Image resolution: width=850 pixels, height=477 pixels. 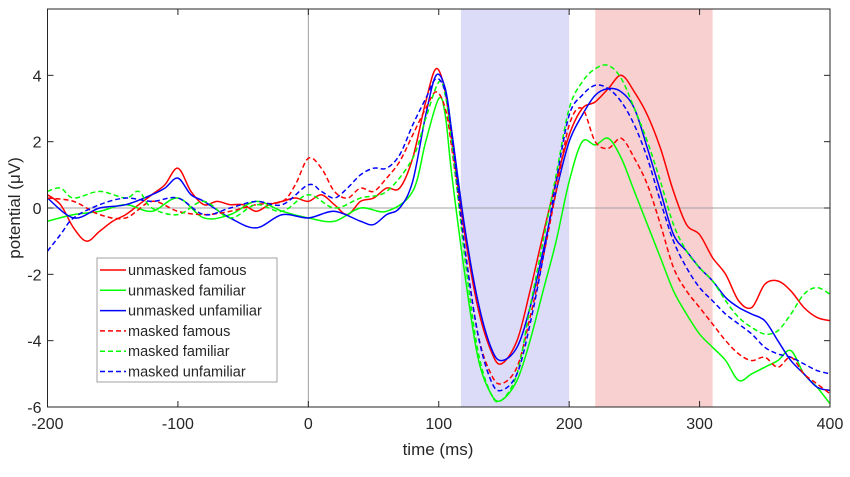 I want to click on legend-entry: masked famous, so click(x=179, y=332).